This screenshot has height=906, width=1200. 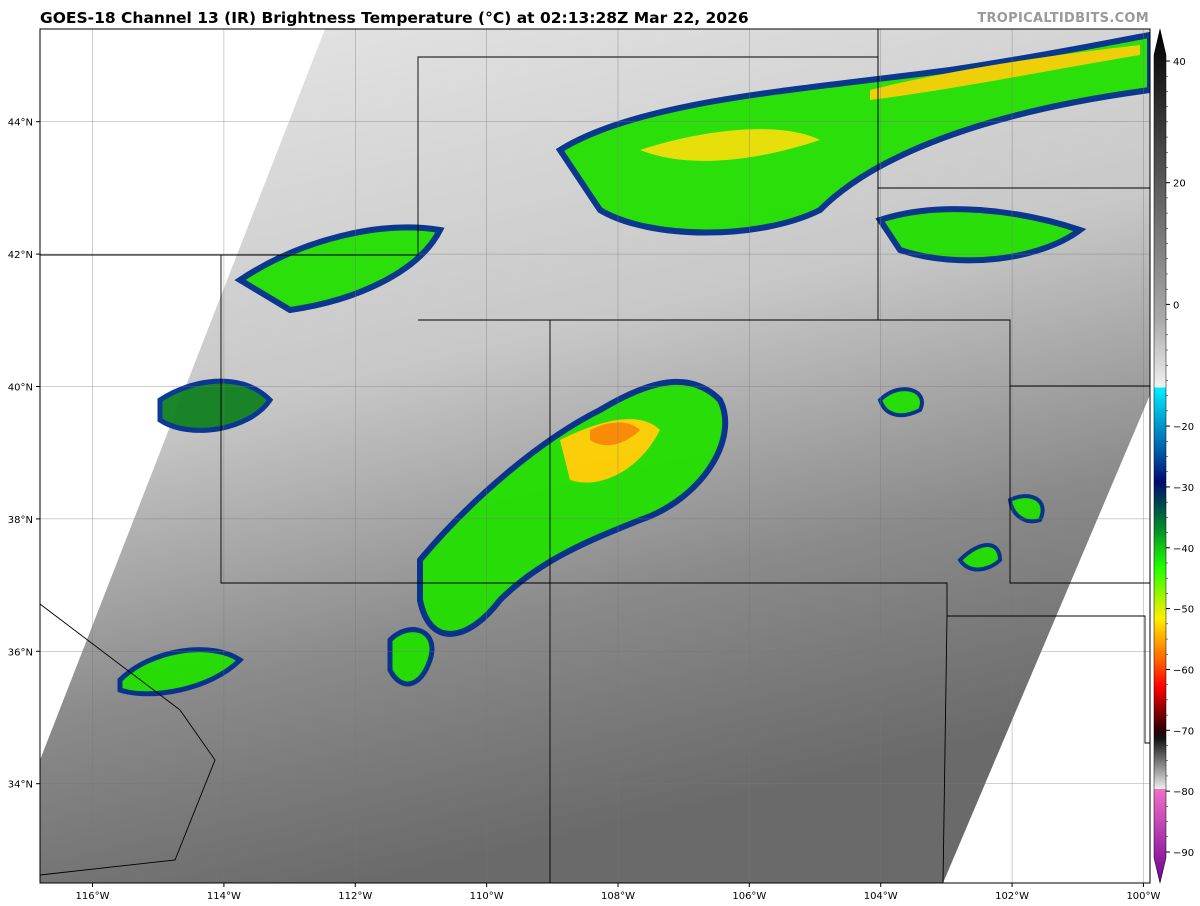 I want to click on cloud-band-north, so click(x=852, y=133).